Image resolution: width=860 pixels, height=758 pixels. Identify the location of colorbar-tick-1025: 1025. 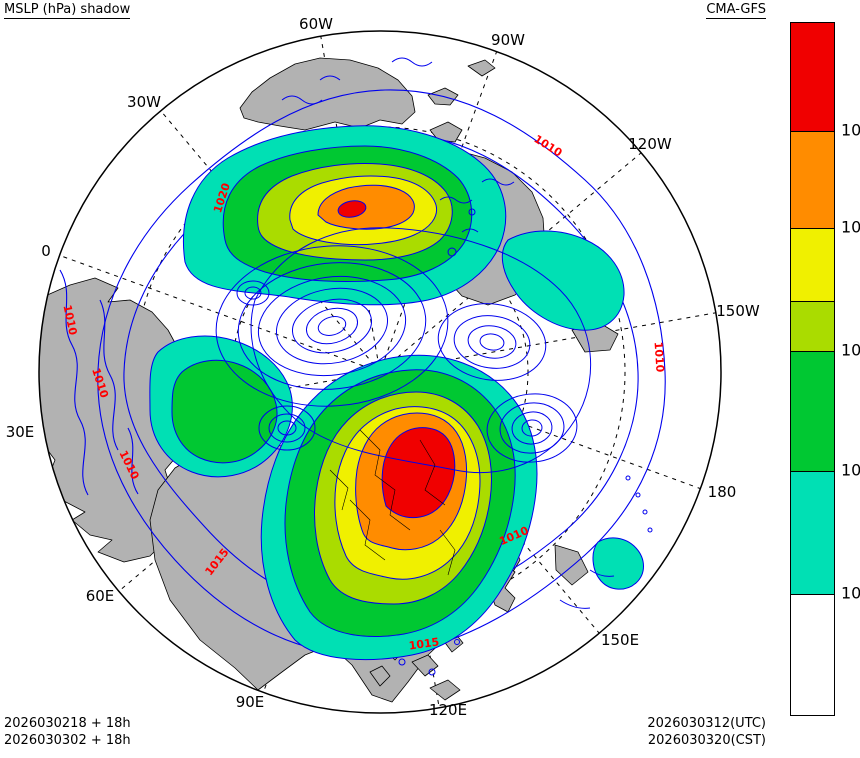
(850, 470).